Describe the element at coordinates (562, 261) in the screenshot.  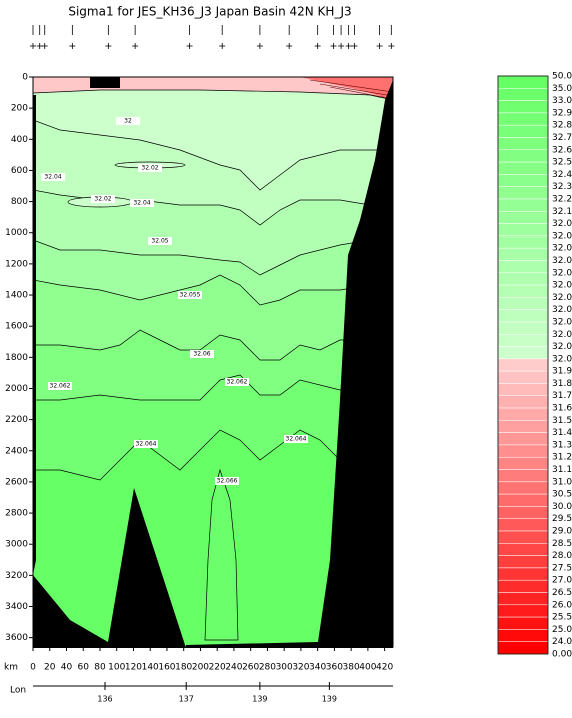
I see `colorbar-label: 32.066` at that location.